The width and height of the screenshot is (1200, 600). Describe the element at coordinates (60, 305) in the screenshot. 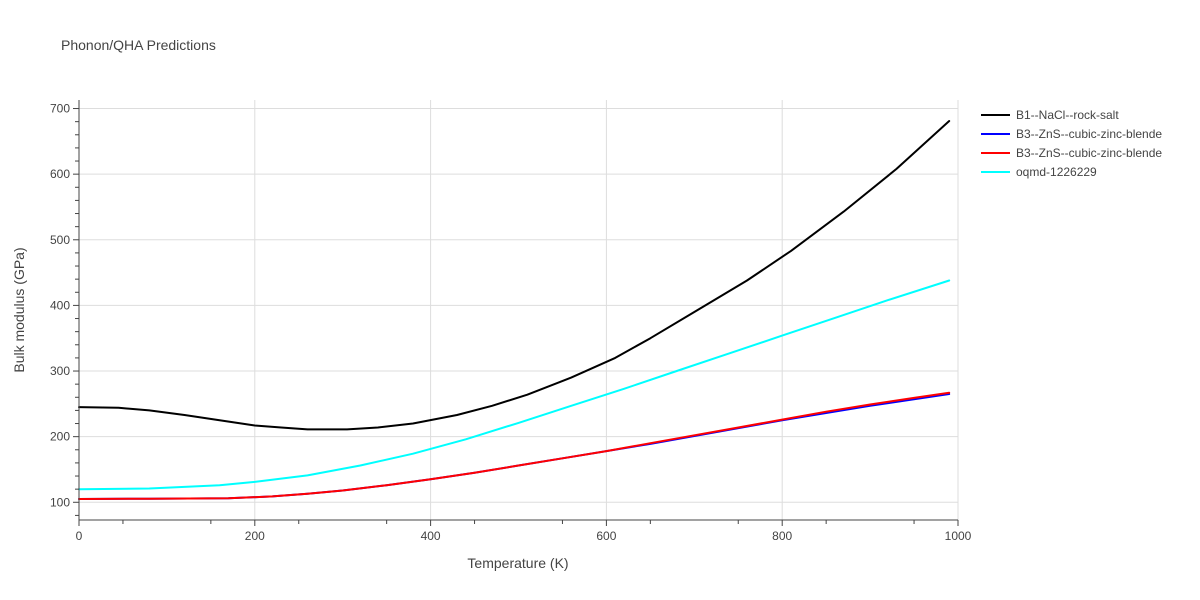

I see `y-tick-label: 400` at that location.